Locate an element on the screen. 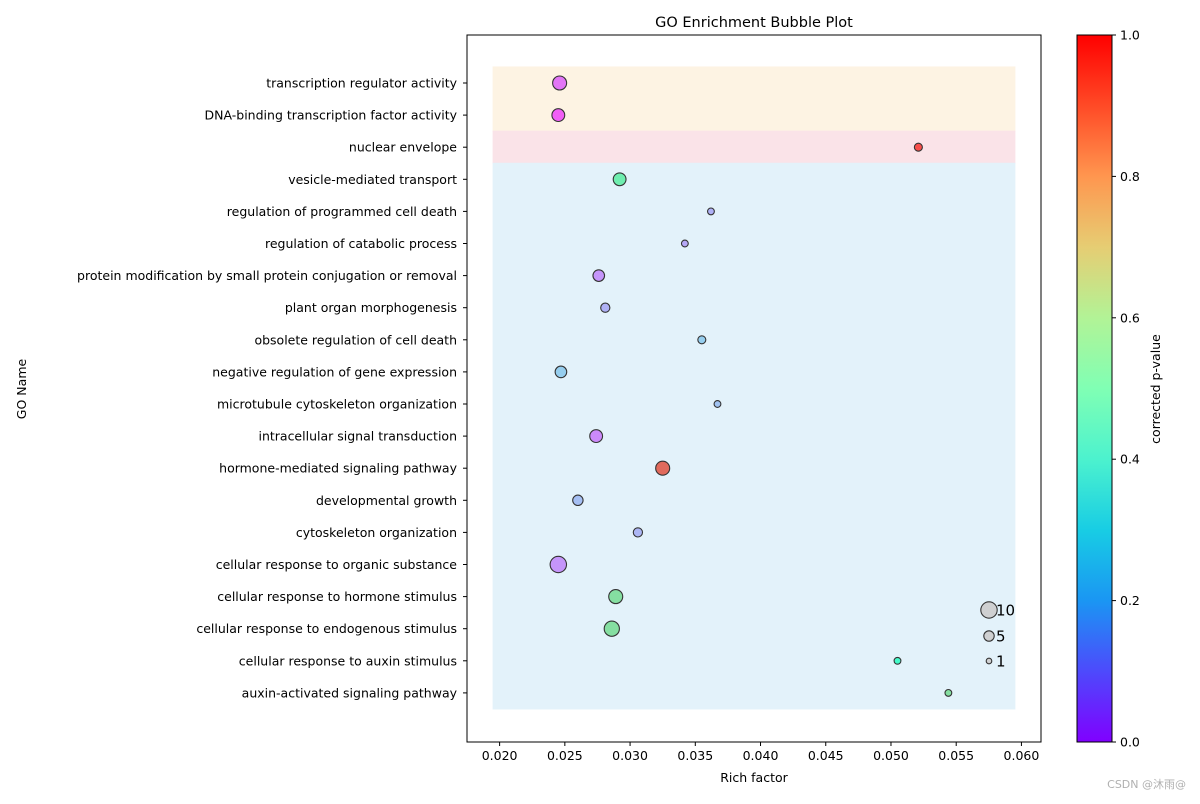 The image size is (1200, 804). colorbar-tick-label: 0.4 is located at coordinates (1130, 459).